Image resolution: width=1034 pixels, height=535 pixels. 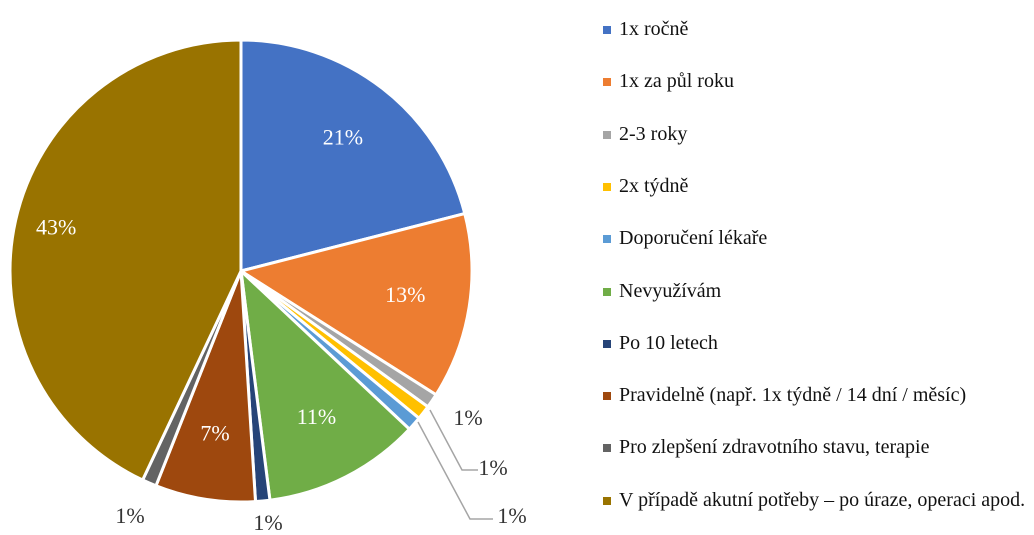 I want to click on legend-label: Po 10 letech, so click(x=668, y=342).